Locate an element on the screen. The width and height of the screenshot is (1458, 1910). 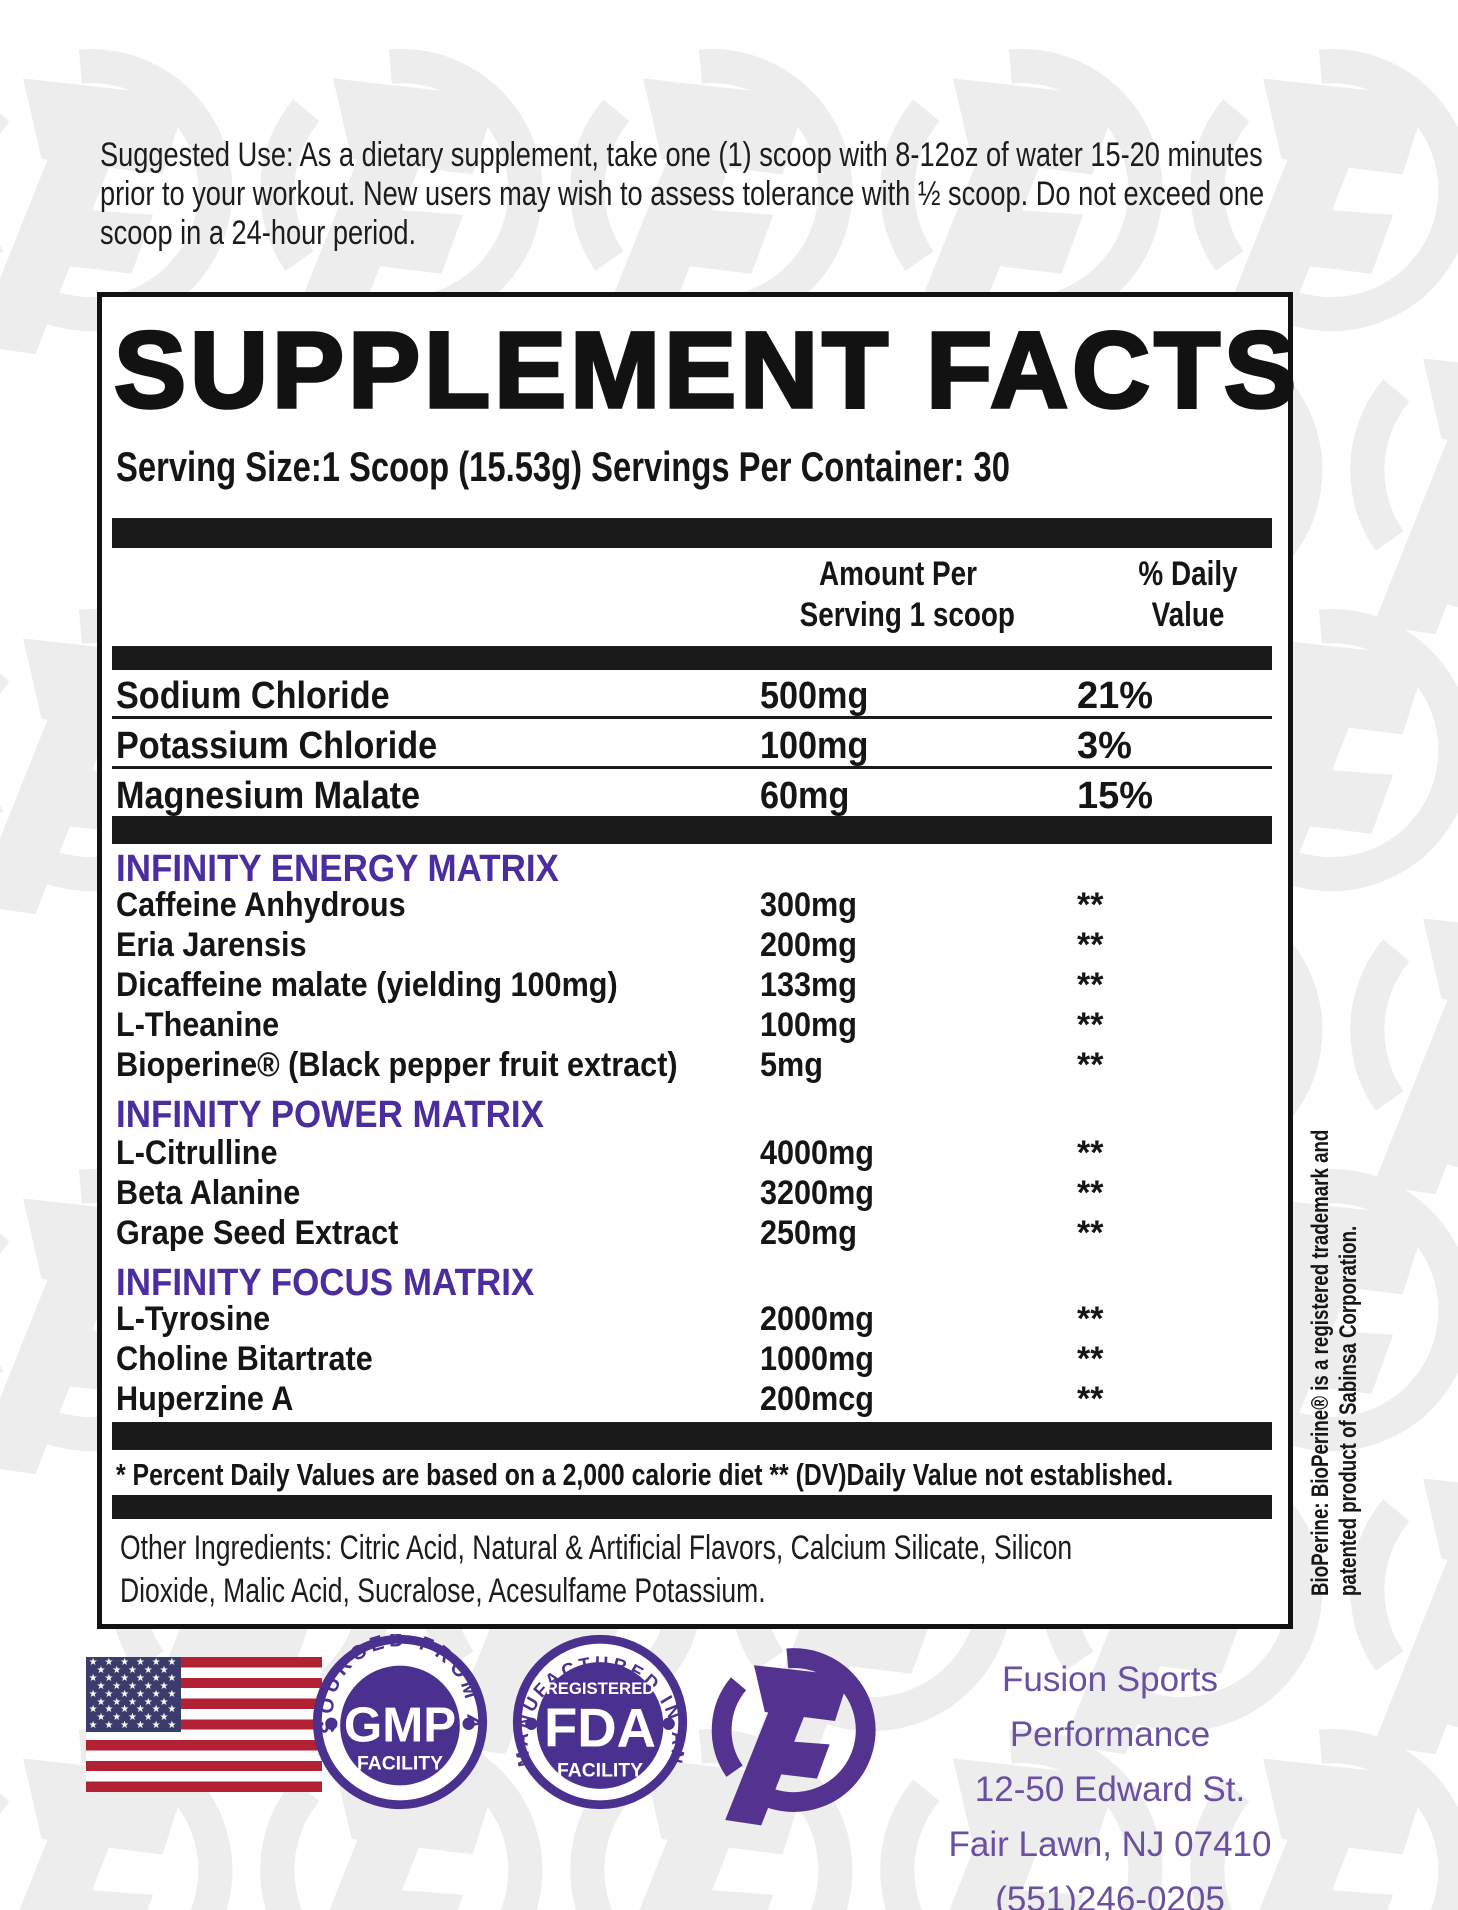
company-city: Fair Lawn, NJ 07410 is located at coordinates (1110, 1844).